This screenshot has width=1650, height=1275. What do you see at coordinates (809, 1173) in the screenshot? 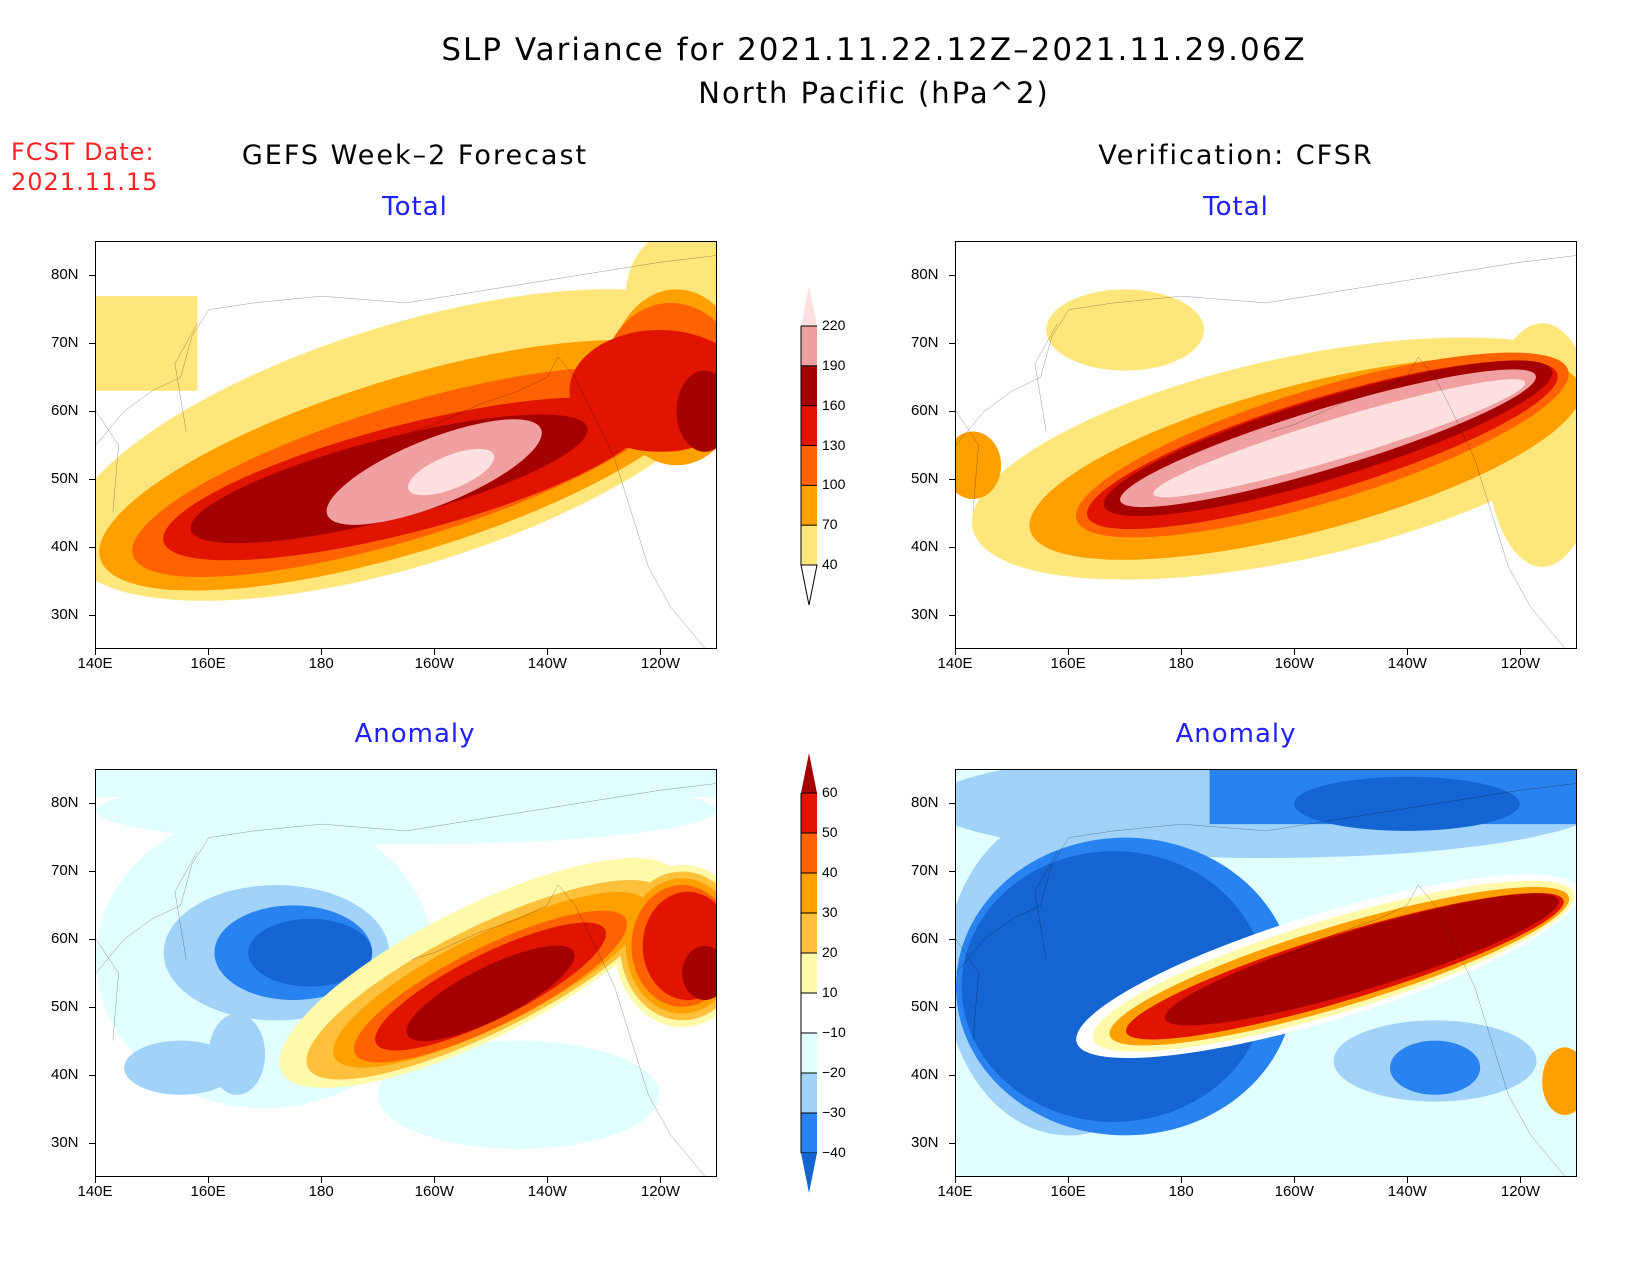
I see `colorbar-extension-bottom` at bounding box center [809, 1173].